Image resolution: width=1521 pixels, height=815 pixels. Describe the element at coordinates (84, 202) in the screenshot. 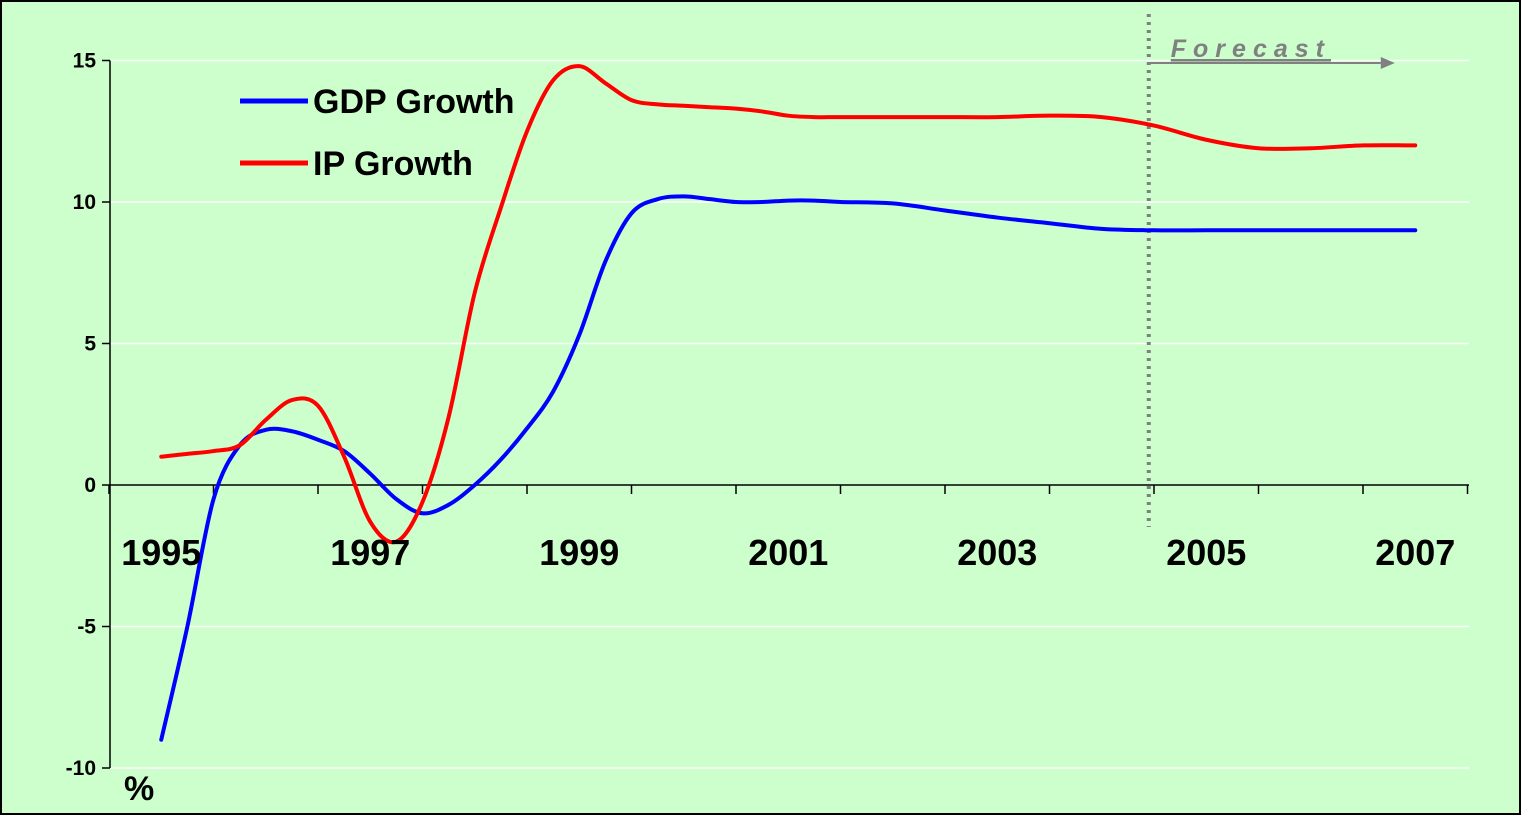

I see `y-tick-label: 10` at that location.